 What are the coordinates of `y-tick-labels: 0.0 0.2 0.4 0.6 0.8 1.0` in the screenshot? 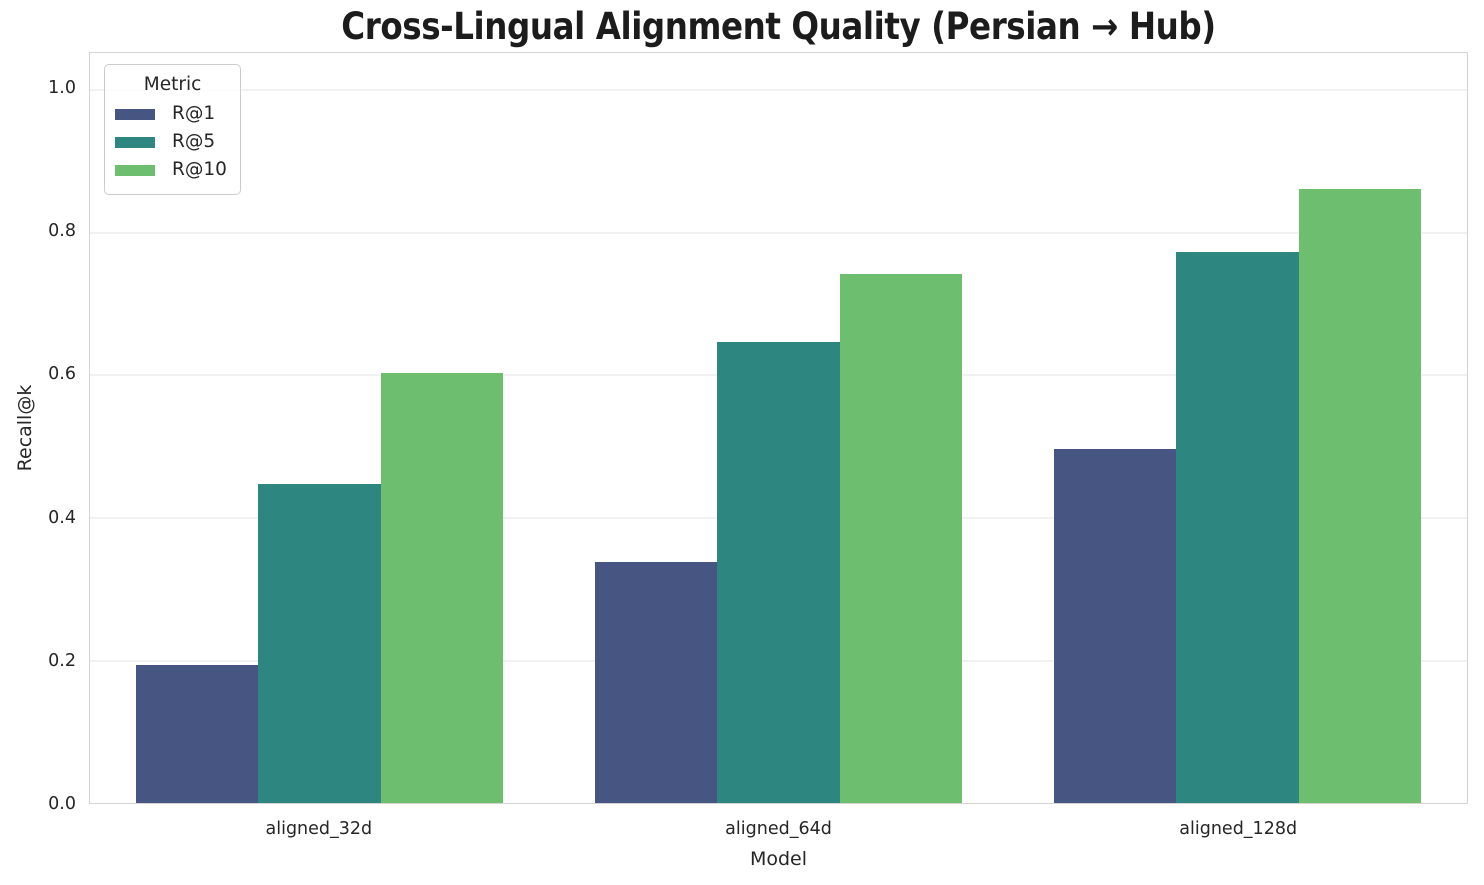 It's located at (38, 433).